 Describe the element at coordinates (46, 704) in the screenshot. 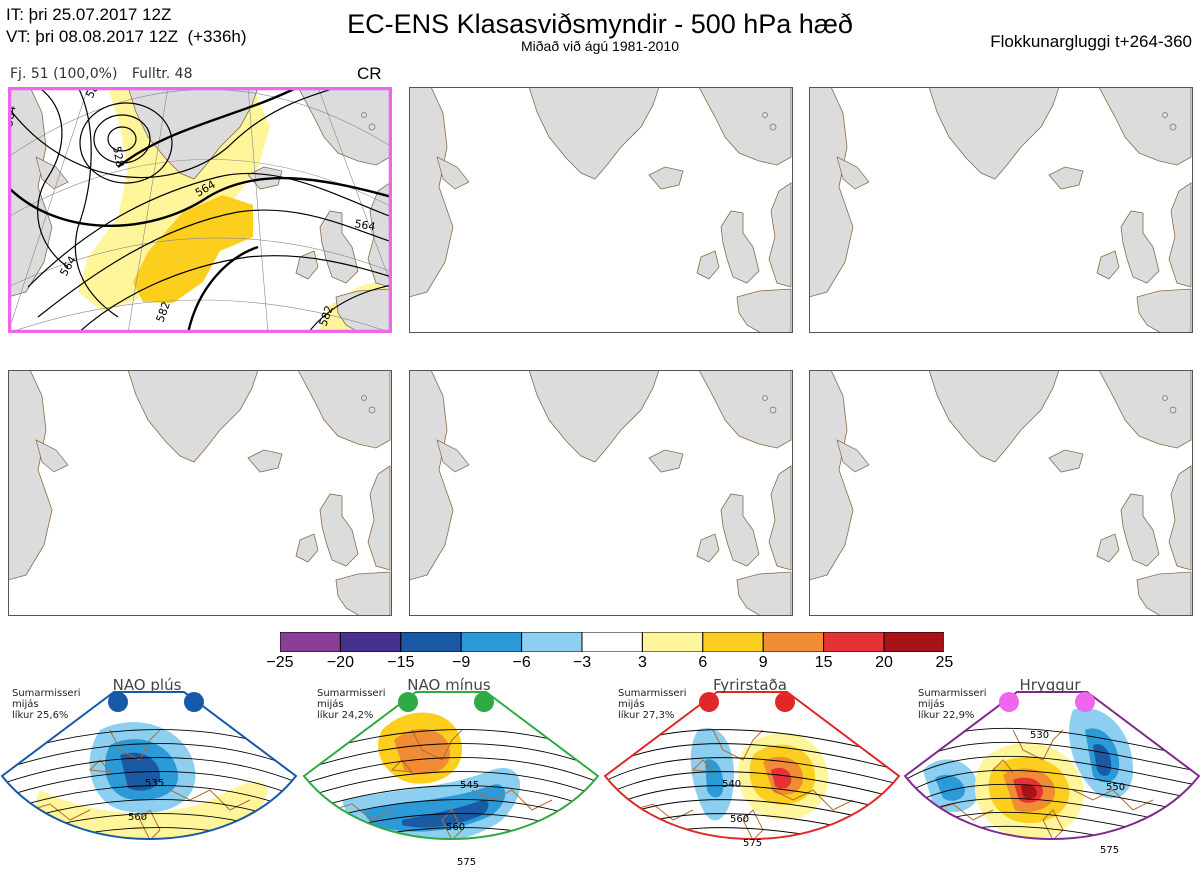

I see `regime-likelihood: Sumarmisseri mijás líkur 25,6%` at that location.